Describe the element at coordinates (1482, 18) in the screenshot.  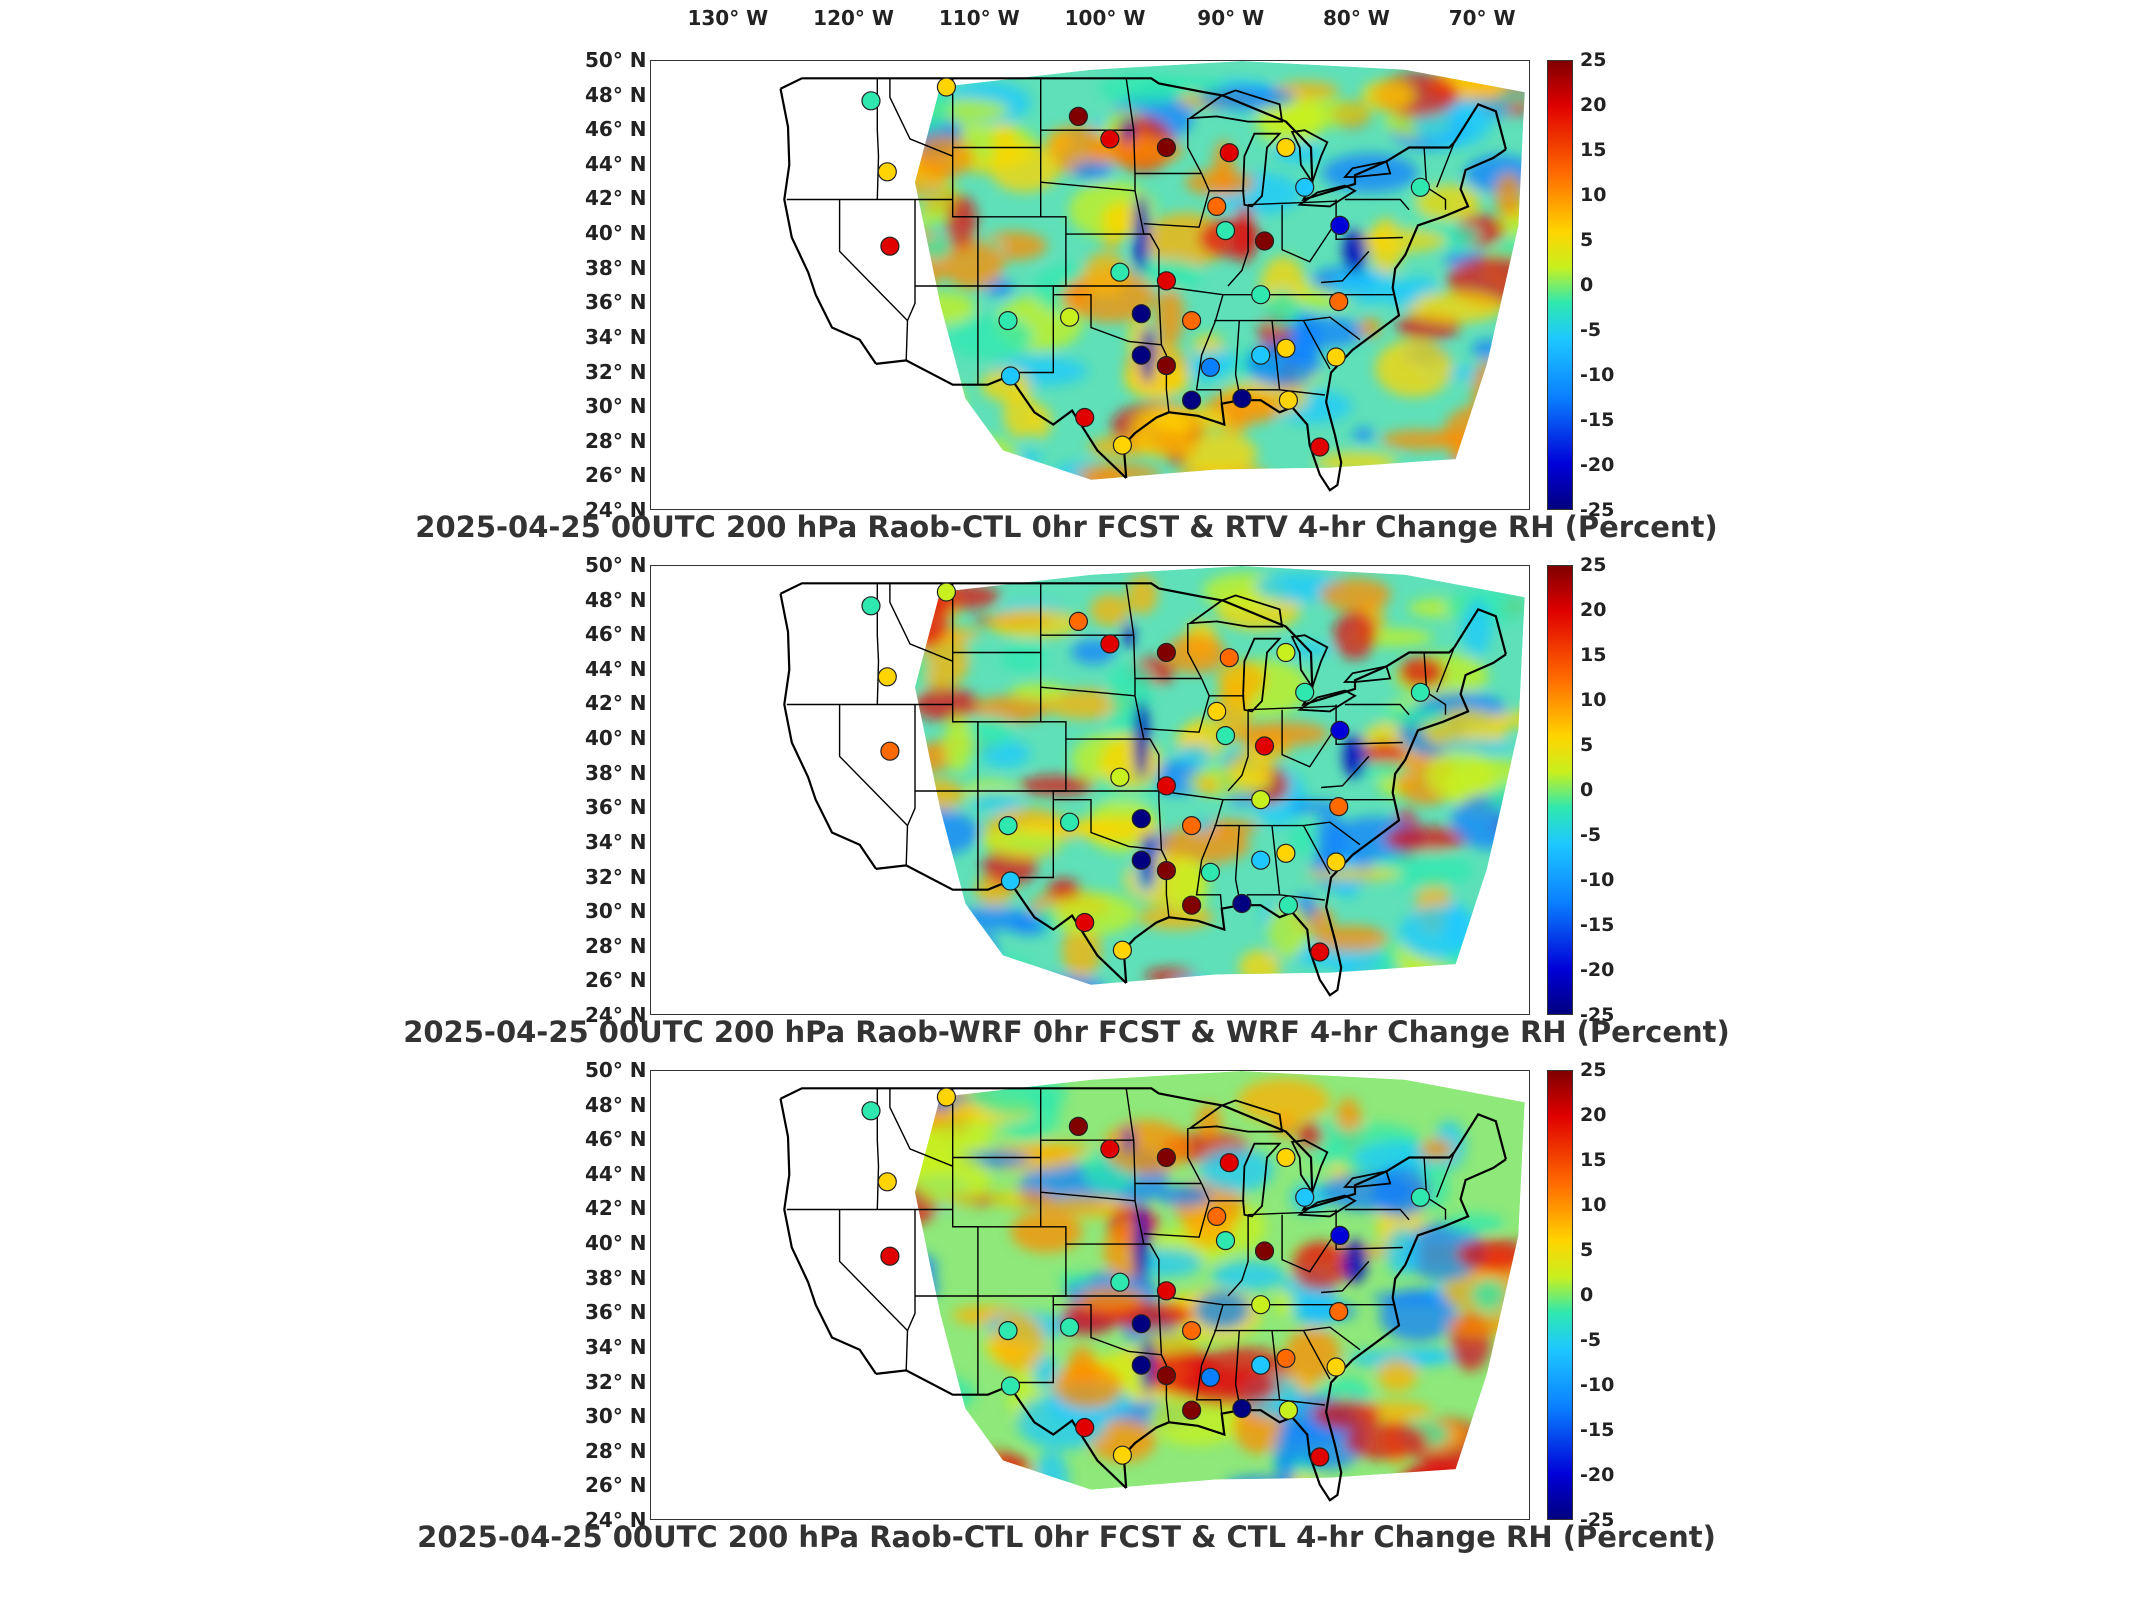
I see `longitude-label: 70° W` at that location.